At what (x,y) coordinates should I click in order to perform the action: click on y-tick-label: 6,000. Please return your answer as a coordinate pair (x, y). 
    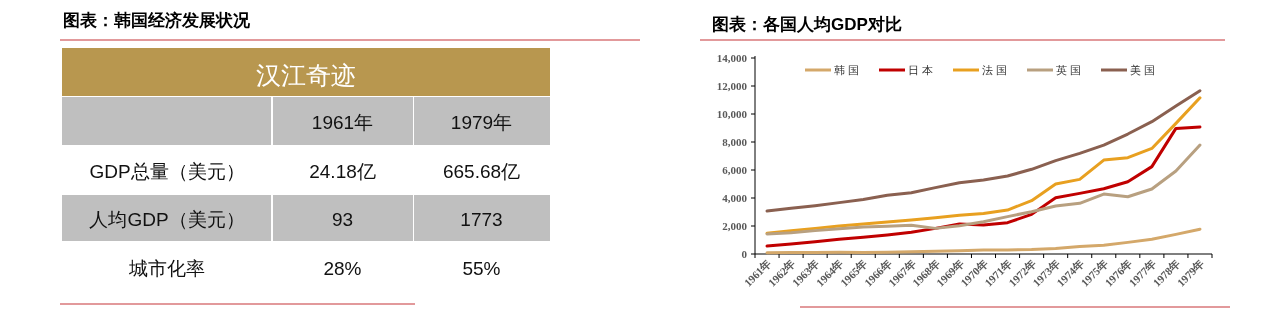
    Looking at the image, I should click on (735, 170).